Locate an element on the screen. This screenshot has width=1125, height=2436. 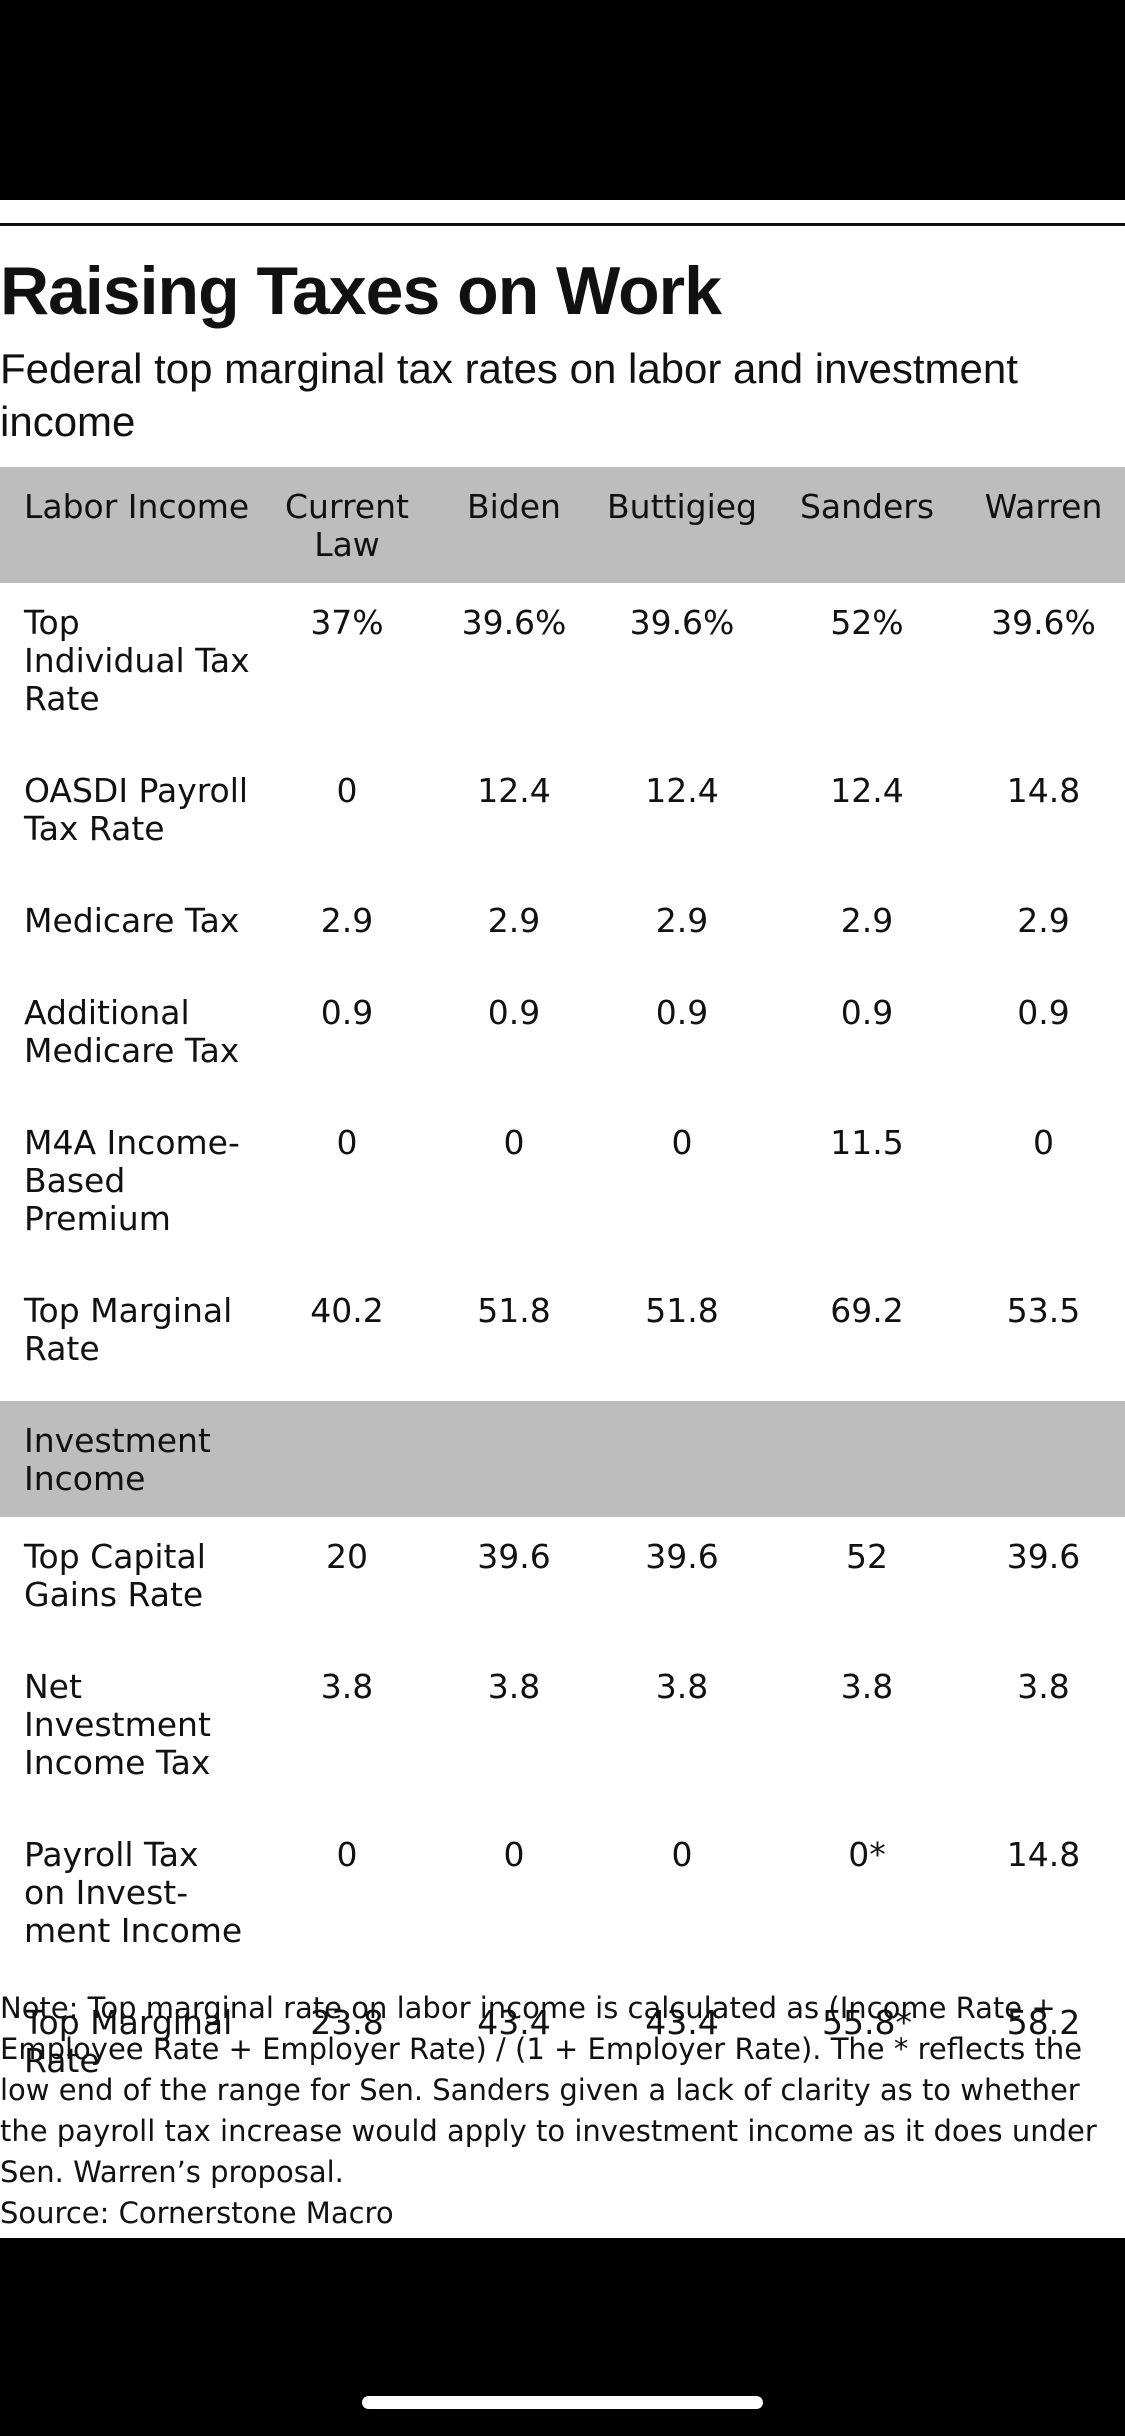
section-label: Investment Income is located at coordinates (129, 1459).